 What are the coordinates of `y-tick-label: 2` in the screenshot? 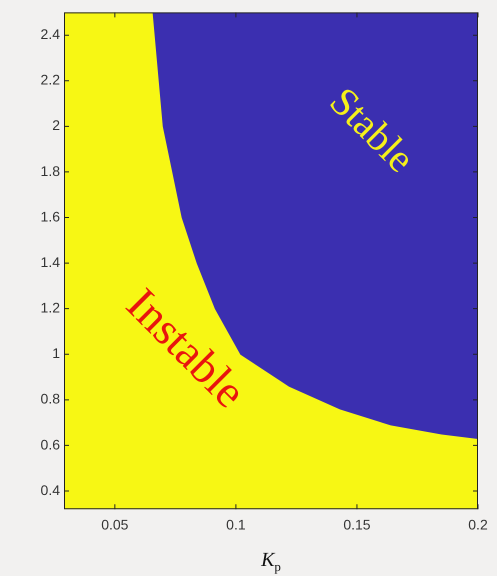 It's located at (56, 125).